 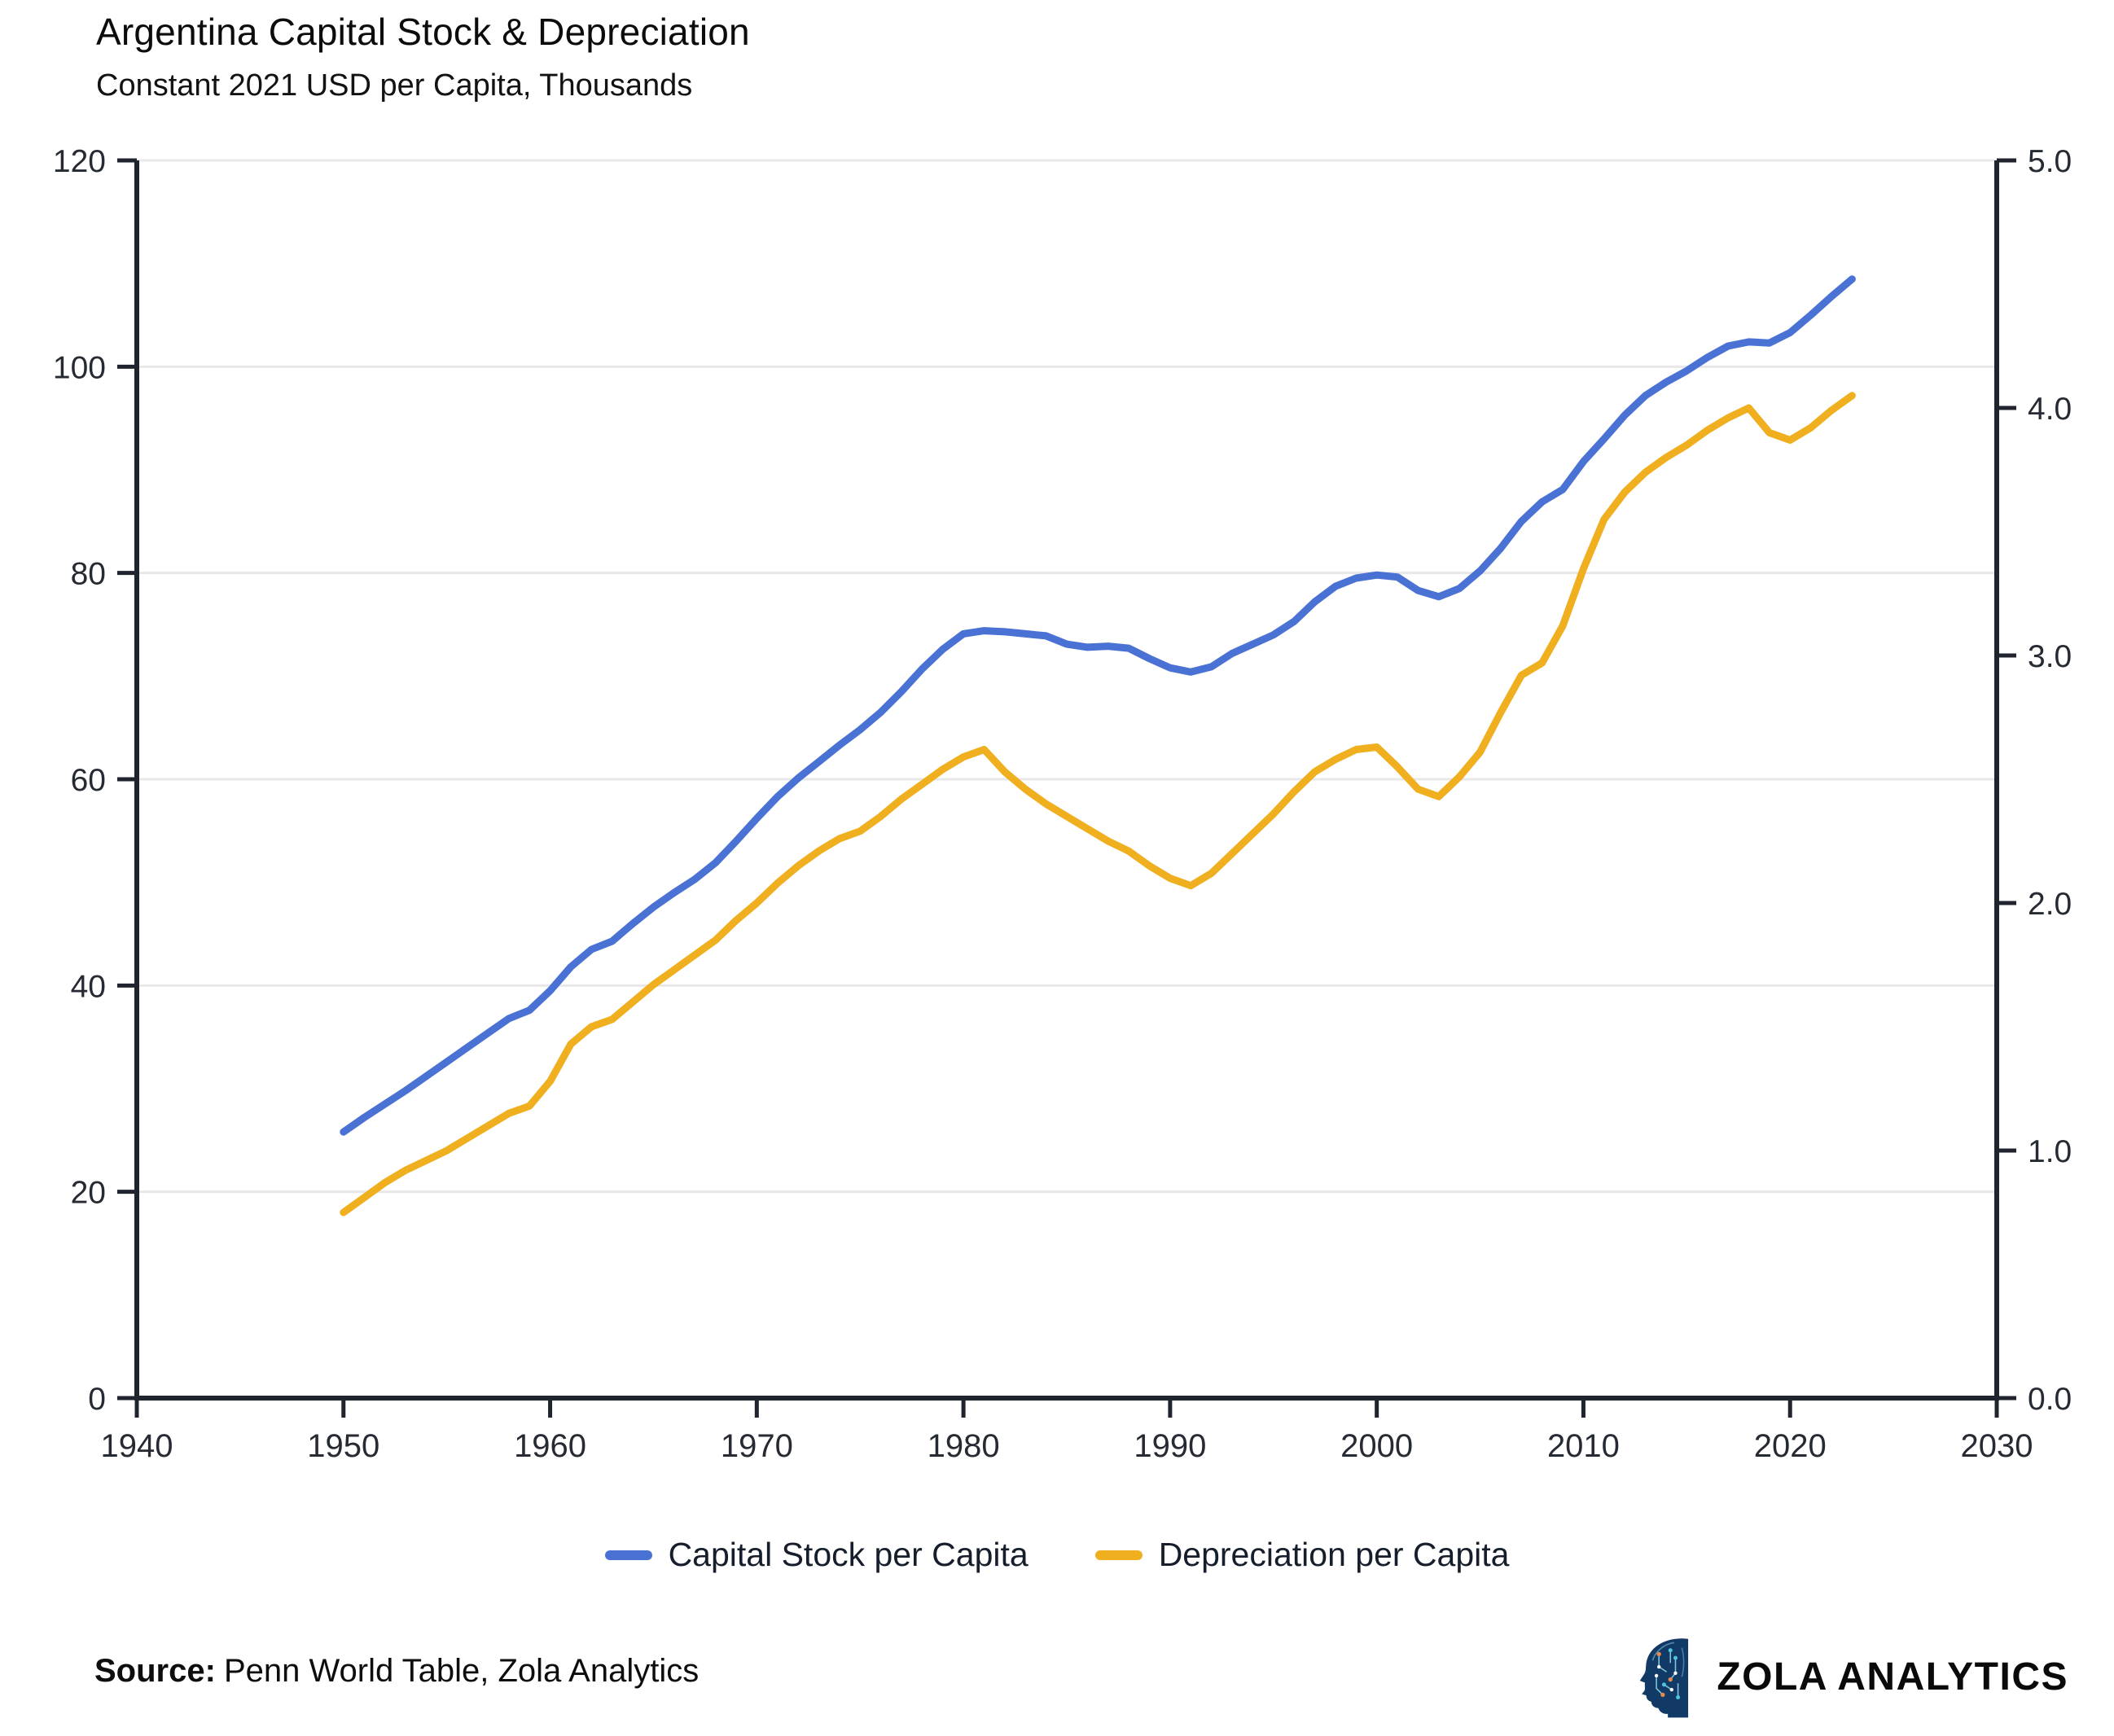 What do you see at coordinates (2050, 1151) in the screenshot?
I see `y-right-tick-label-1: 1.0` at bounding box center [2050, 1151].